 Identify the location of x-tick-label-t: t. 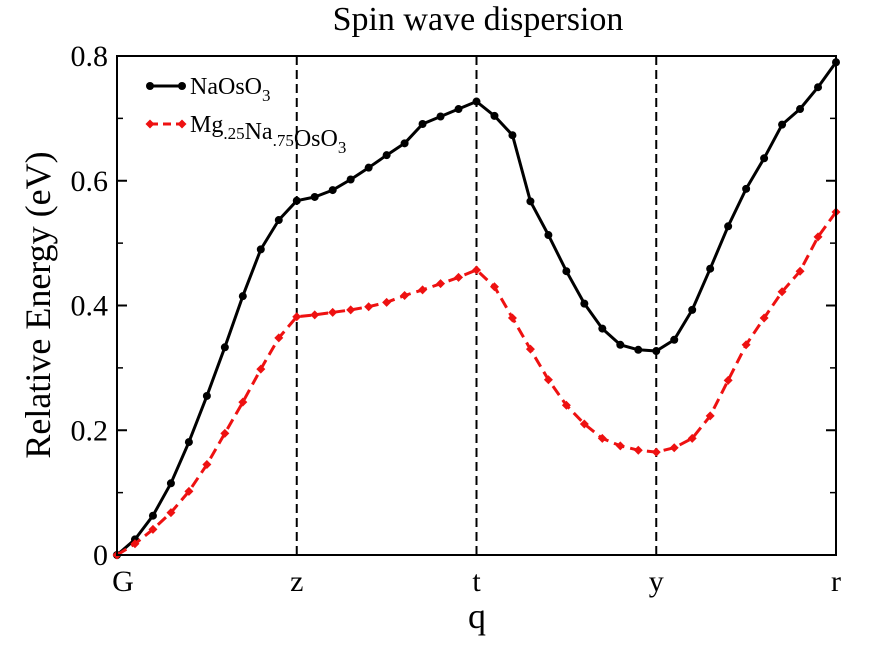
(476, 581).